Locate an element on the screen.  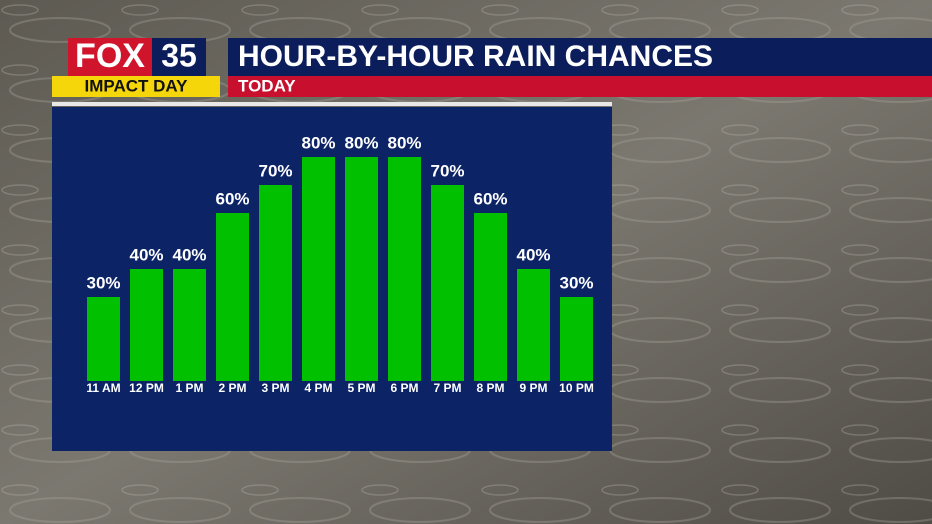
x-tick-label: 12 PM is located at coordinates (146, 388).